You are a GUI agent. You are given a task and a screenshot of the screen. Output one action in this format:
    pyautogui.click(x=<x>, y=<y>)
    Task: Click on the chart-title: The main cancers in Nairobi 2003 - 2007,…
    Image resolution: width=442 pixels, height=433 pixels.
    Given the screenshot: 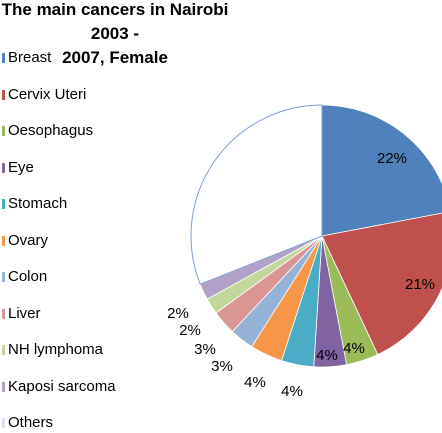 What is the action you would take?
    pyautogui.click(x=115, y=35)
    